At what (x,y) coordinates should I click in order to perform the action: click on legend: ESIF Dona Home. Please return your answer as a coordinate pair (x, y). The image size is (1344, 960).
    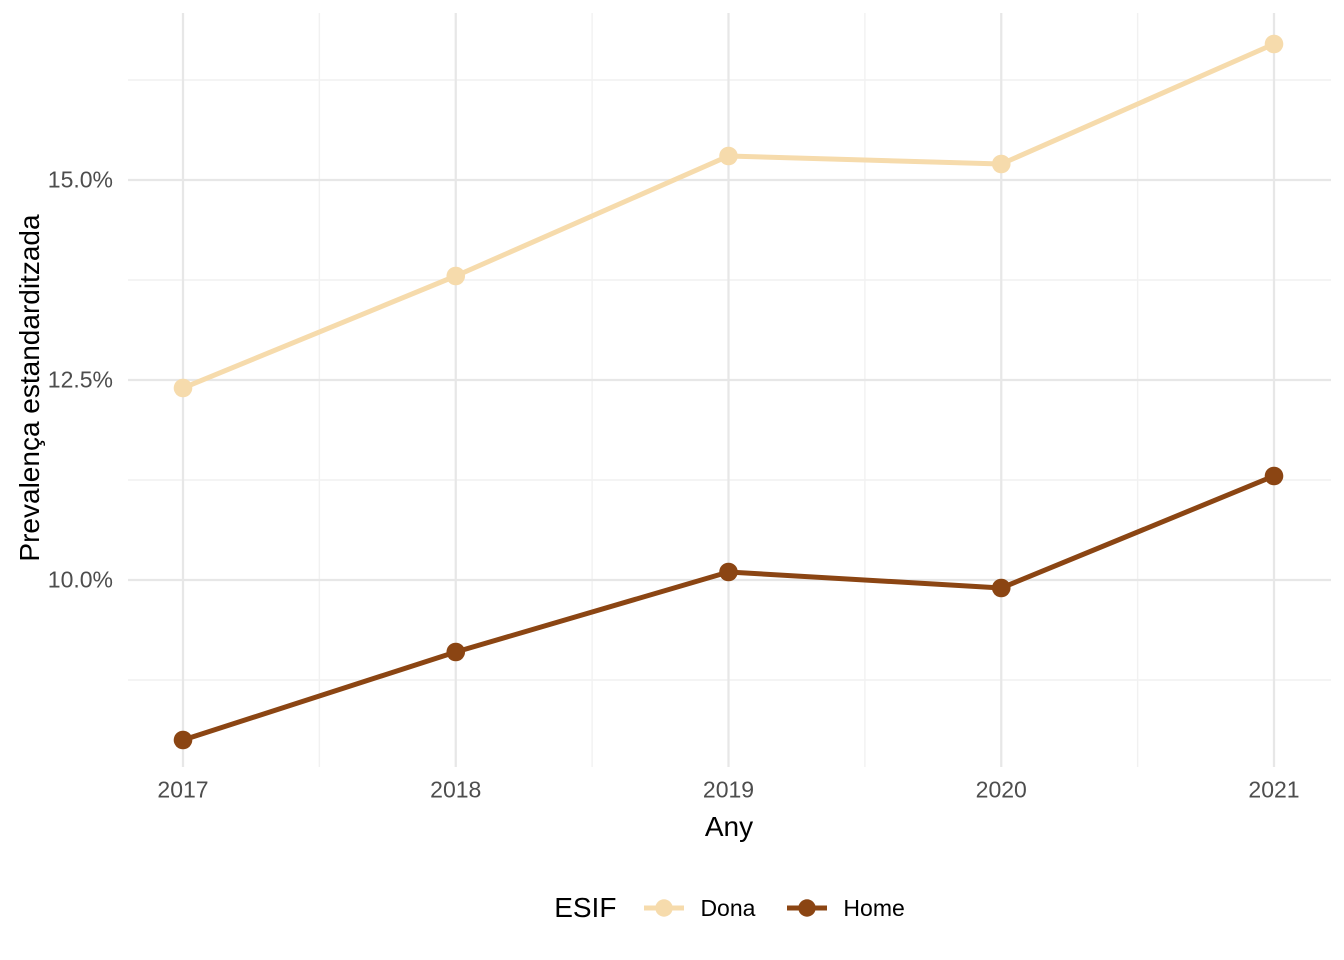
    Looking at the image, I should click on (729, 908).